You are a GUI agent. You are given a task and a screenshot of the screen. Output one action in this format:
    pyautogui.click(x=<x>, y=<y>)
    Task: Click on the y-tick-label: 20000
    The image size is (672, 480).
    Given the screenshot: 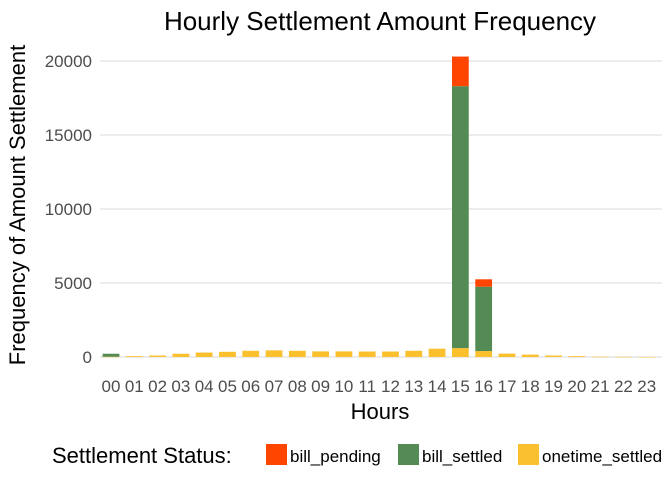 What is the action you would take?
    pyautogui.click(x=68, y=61)
    